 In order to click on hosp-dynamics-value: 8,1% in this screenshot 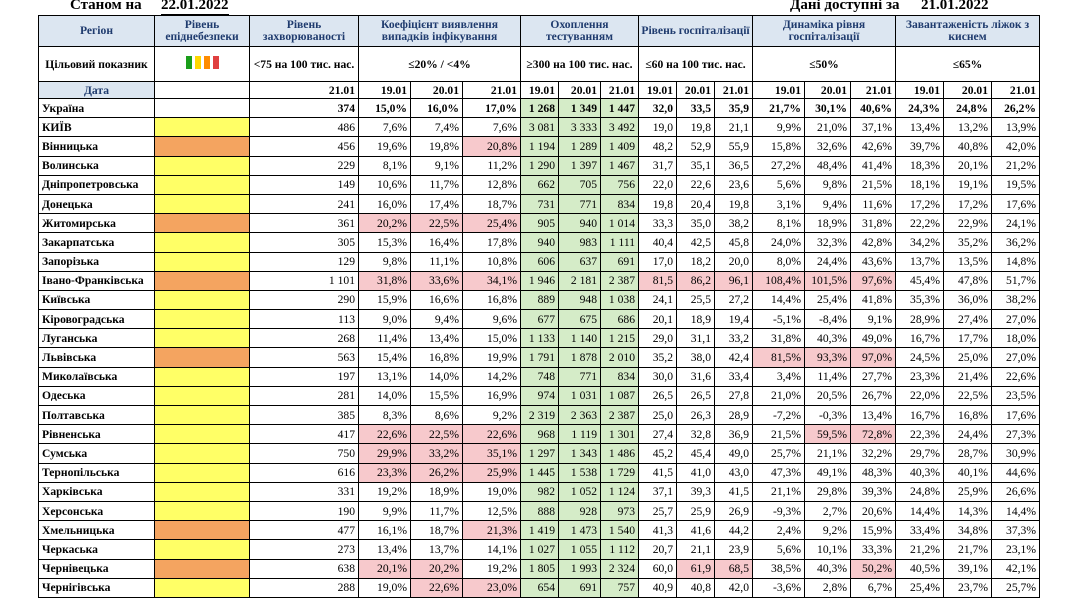, I will do `click(778, 223)`.